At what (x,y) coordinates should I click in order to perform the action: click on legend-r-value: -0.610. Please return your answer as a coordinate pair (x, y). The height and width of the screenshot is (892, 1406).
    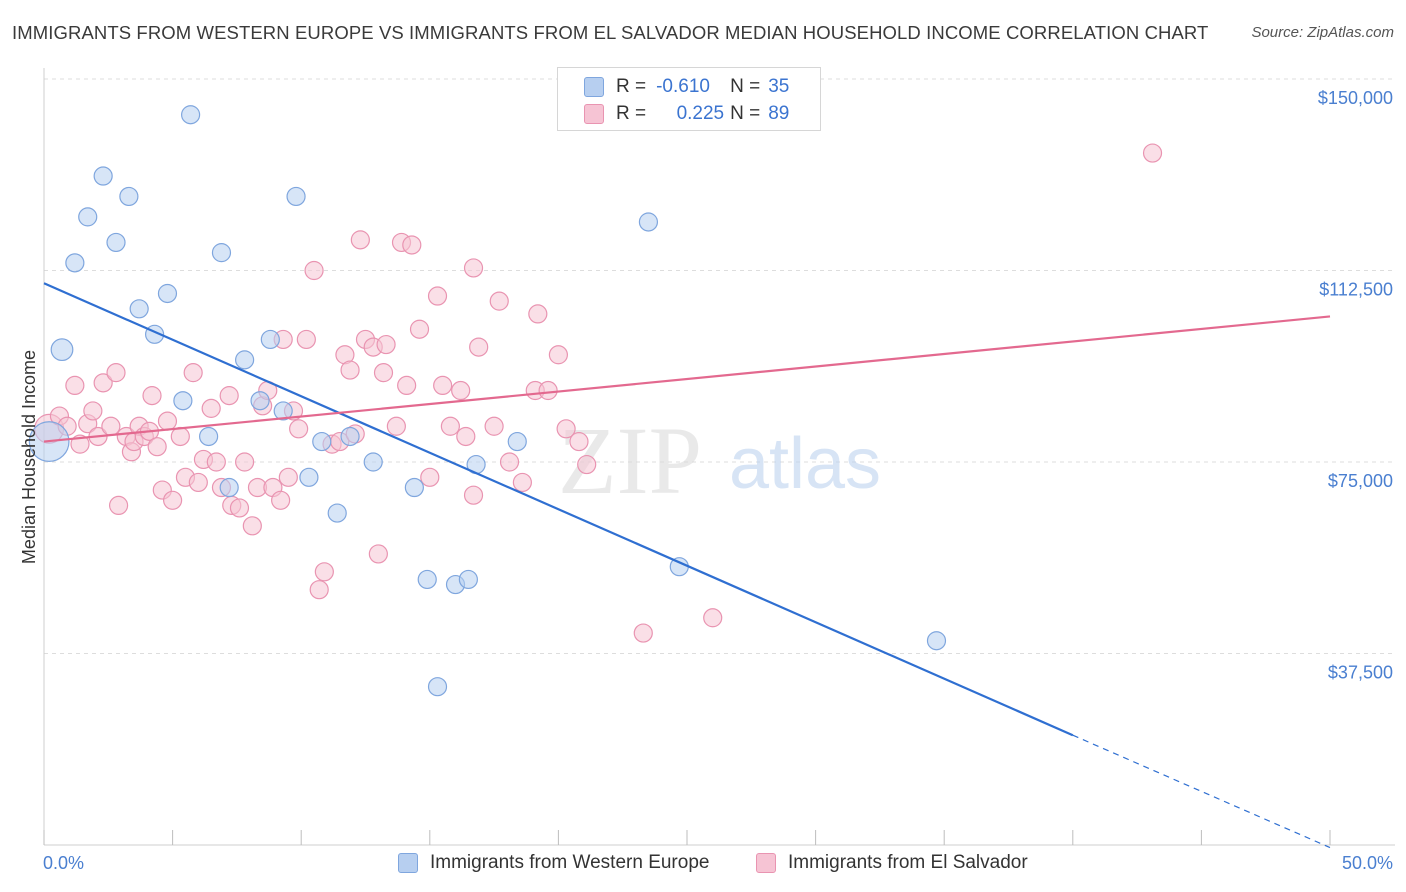
    Looking at the image, I should click on (683, 86).